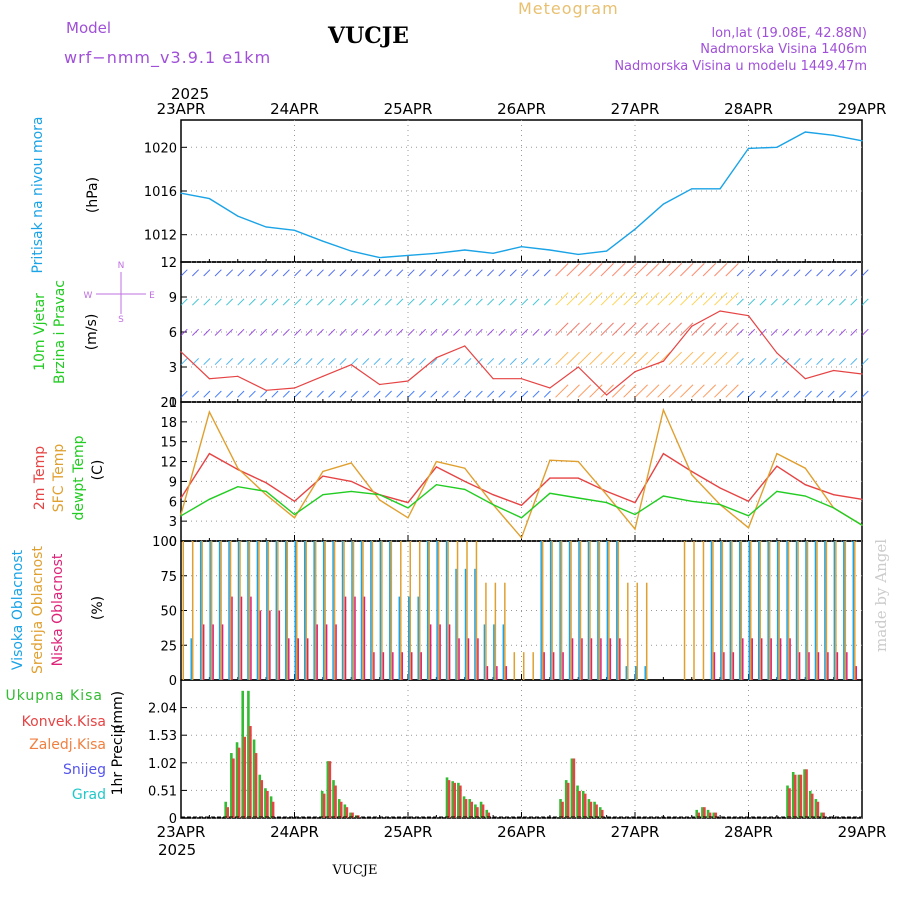 The width and height of the screenshot is (900, 900). Describe the element at coordinates (168, 612) in the screenshot. I see `y-tick-label: 50` at that location.